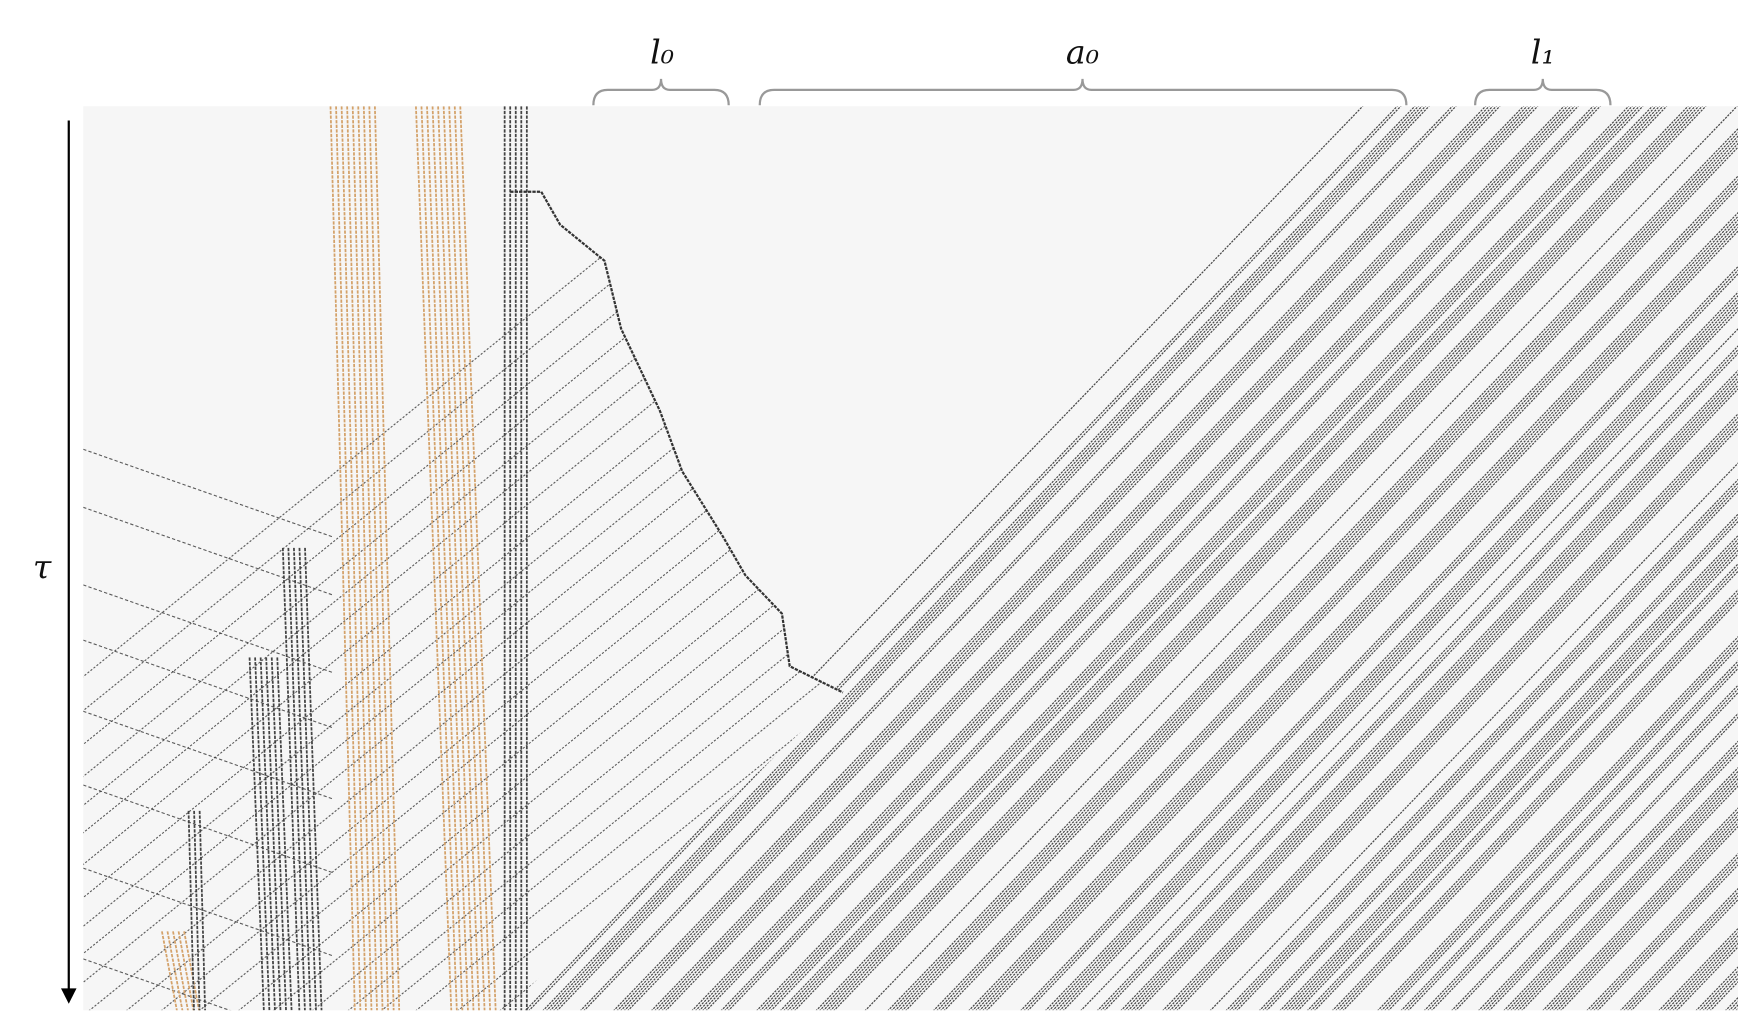  What do you see at coordinates (42, 567) in the screenshot?
I see `axis-label: τ` at bounding box center [42, 567].